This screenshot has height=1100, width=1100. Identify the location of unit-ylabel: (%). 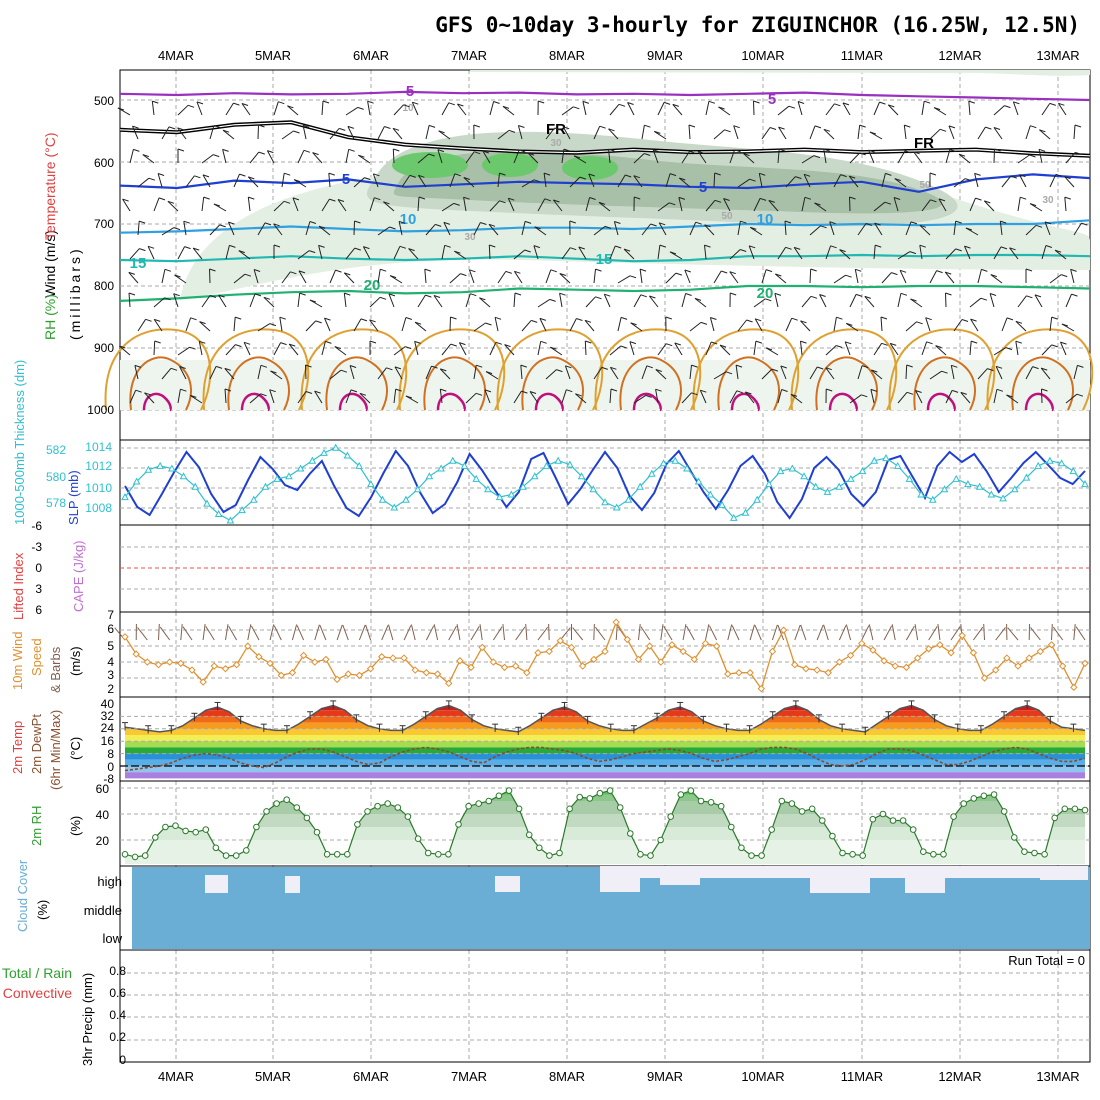
(75, 826).